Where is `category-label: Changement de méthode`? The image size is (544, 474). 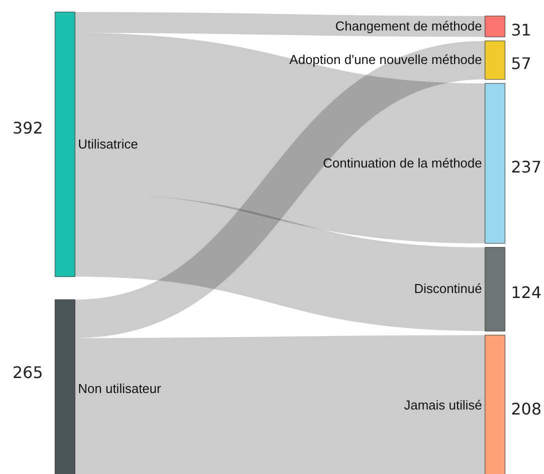
category-label: Changement de méthode is located at coordinates (408, 26).